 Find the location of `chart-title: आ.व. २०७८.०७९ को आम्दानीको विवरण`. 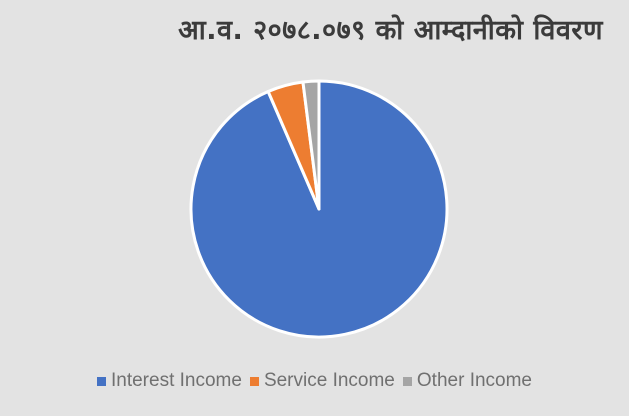

chart-title: आ.व. २०७८.०७९ को आम्दानीको विवरण is located at coordinates (390, 30).